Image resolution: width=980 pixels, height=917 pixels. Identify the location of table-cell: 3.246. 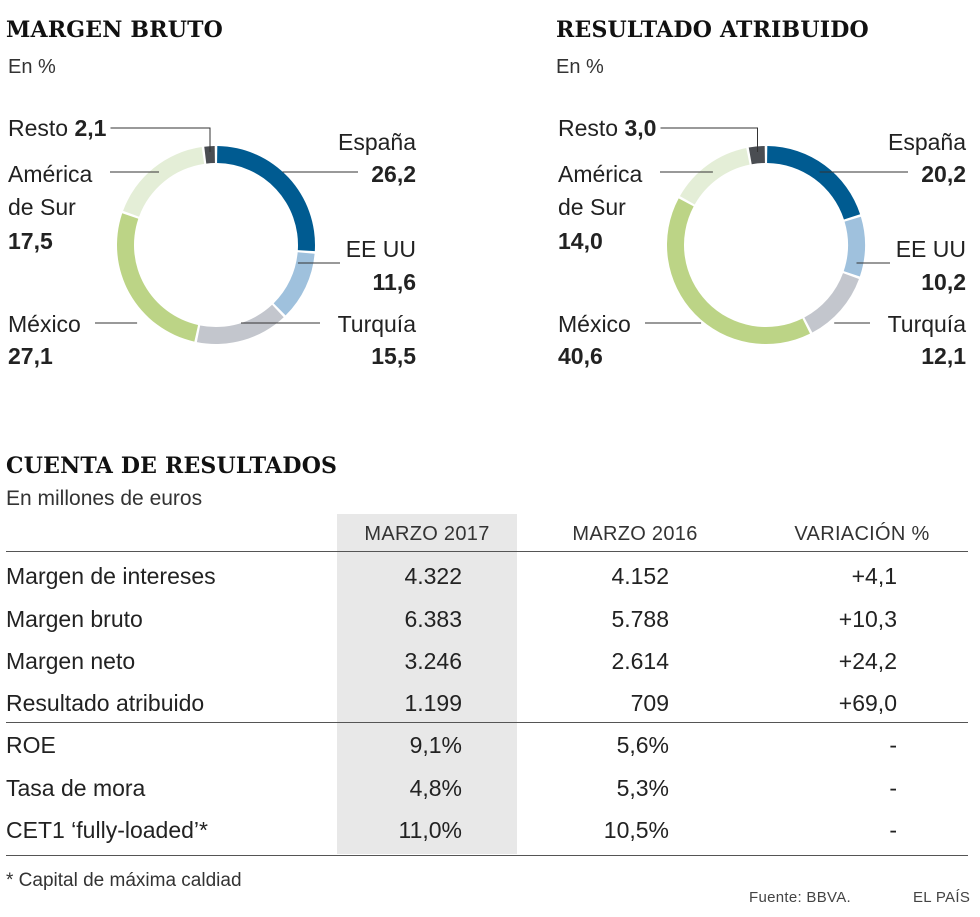
(433, 661).